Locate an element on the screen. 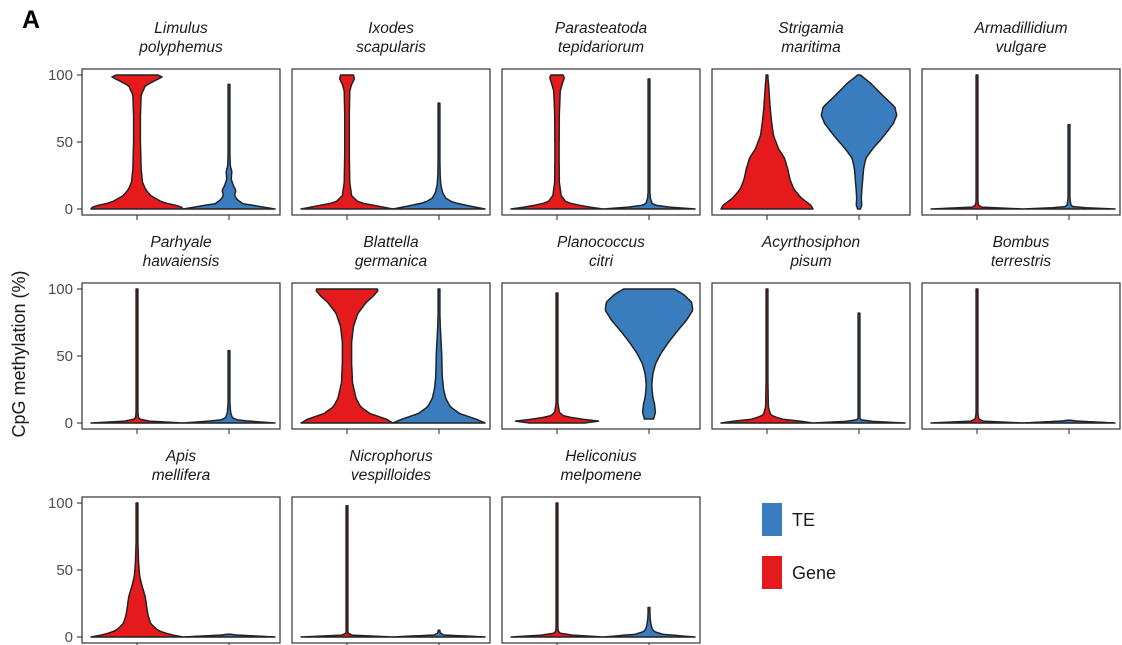 The image size is (1122, 645). species-title-epithet: hawaiensis is located at coordinates (181, 261).